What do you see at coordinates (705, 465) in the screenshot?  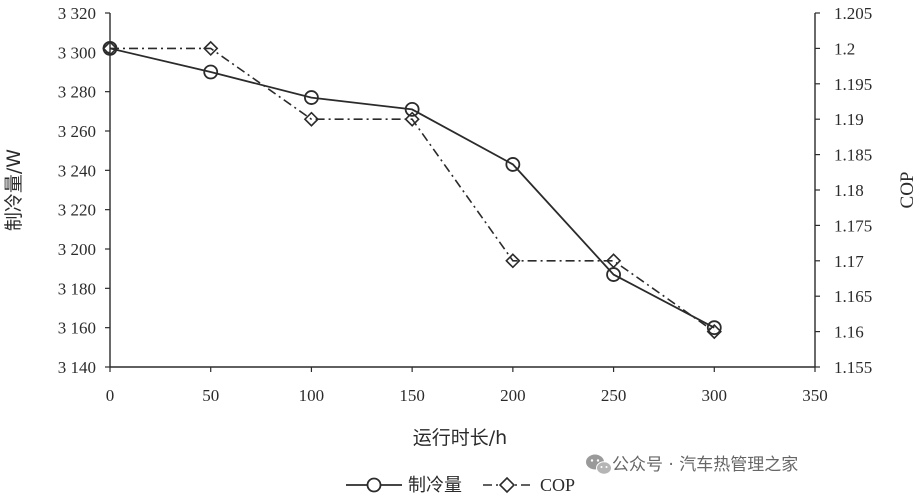 I see `watermark-text: 公众号 · 汽车热管理之家` at bounding box center [705, 465].